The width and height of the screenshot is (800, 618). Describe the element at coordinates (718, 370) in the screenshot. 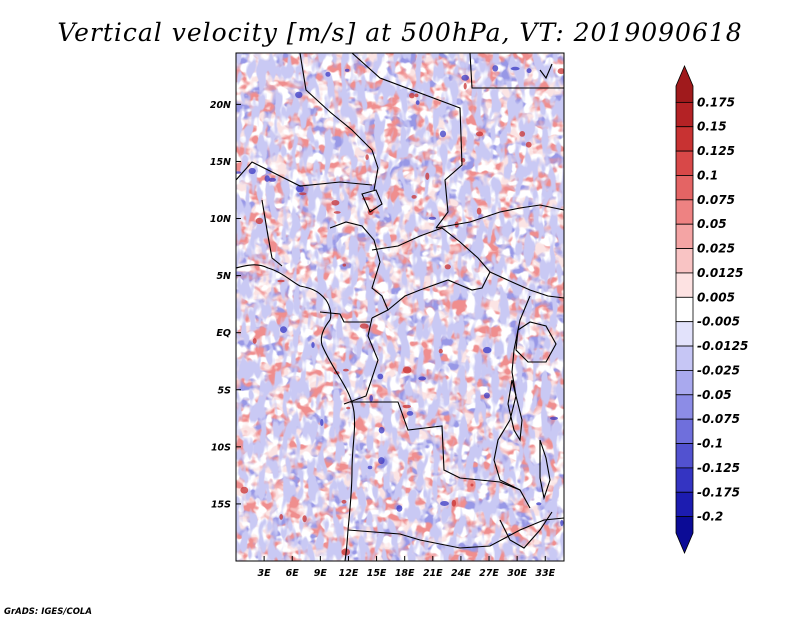

I see `colorbar-label: -0.025` at that location.